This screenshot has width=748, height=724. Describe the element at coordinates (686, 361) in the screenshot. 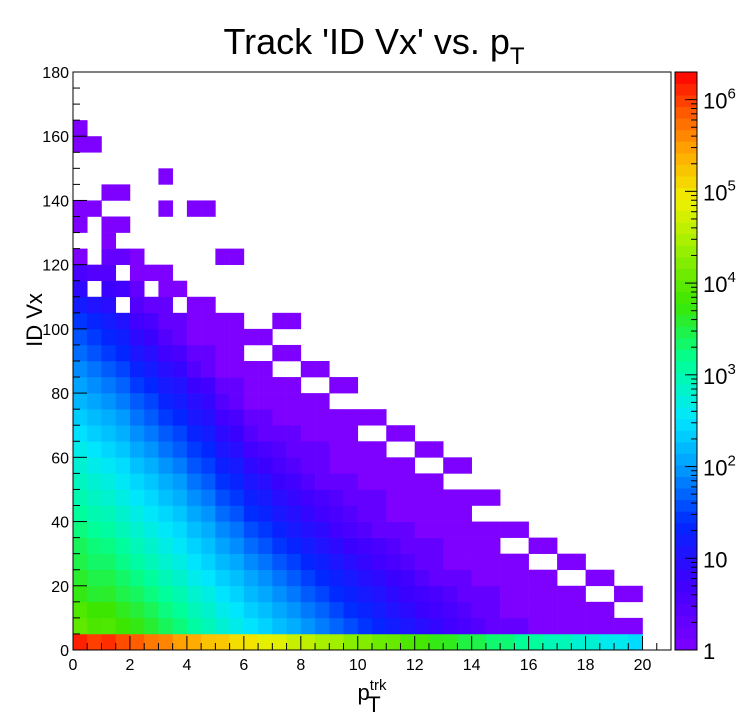

I see `color-palette` at that location.